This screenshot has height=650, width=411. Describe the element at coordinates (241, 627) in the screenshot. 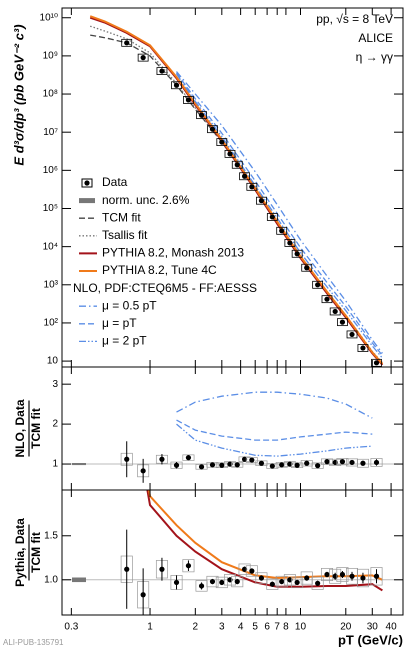

I see `x-tick-label: 4` at that location.